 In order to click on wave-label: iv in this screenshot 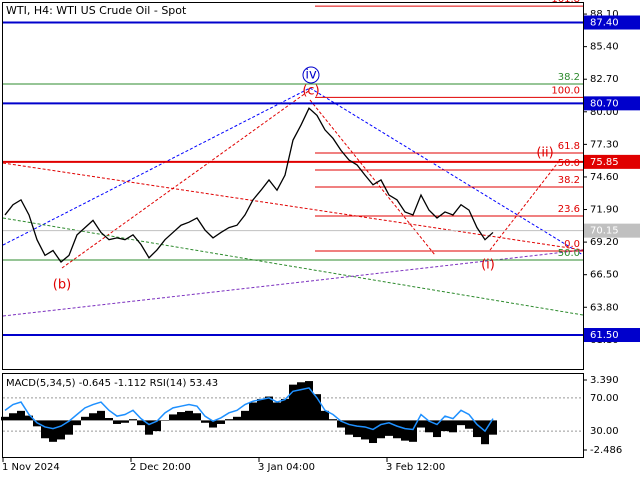, I will do `click(311, 75)`.